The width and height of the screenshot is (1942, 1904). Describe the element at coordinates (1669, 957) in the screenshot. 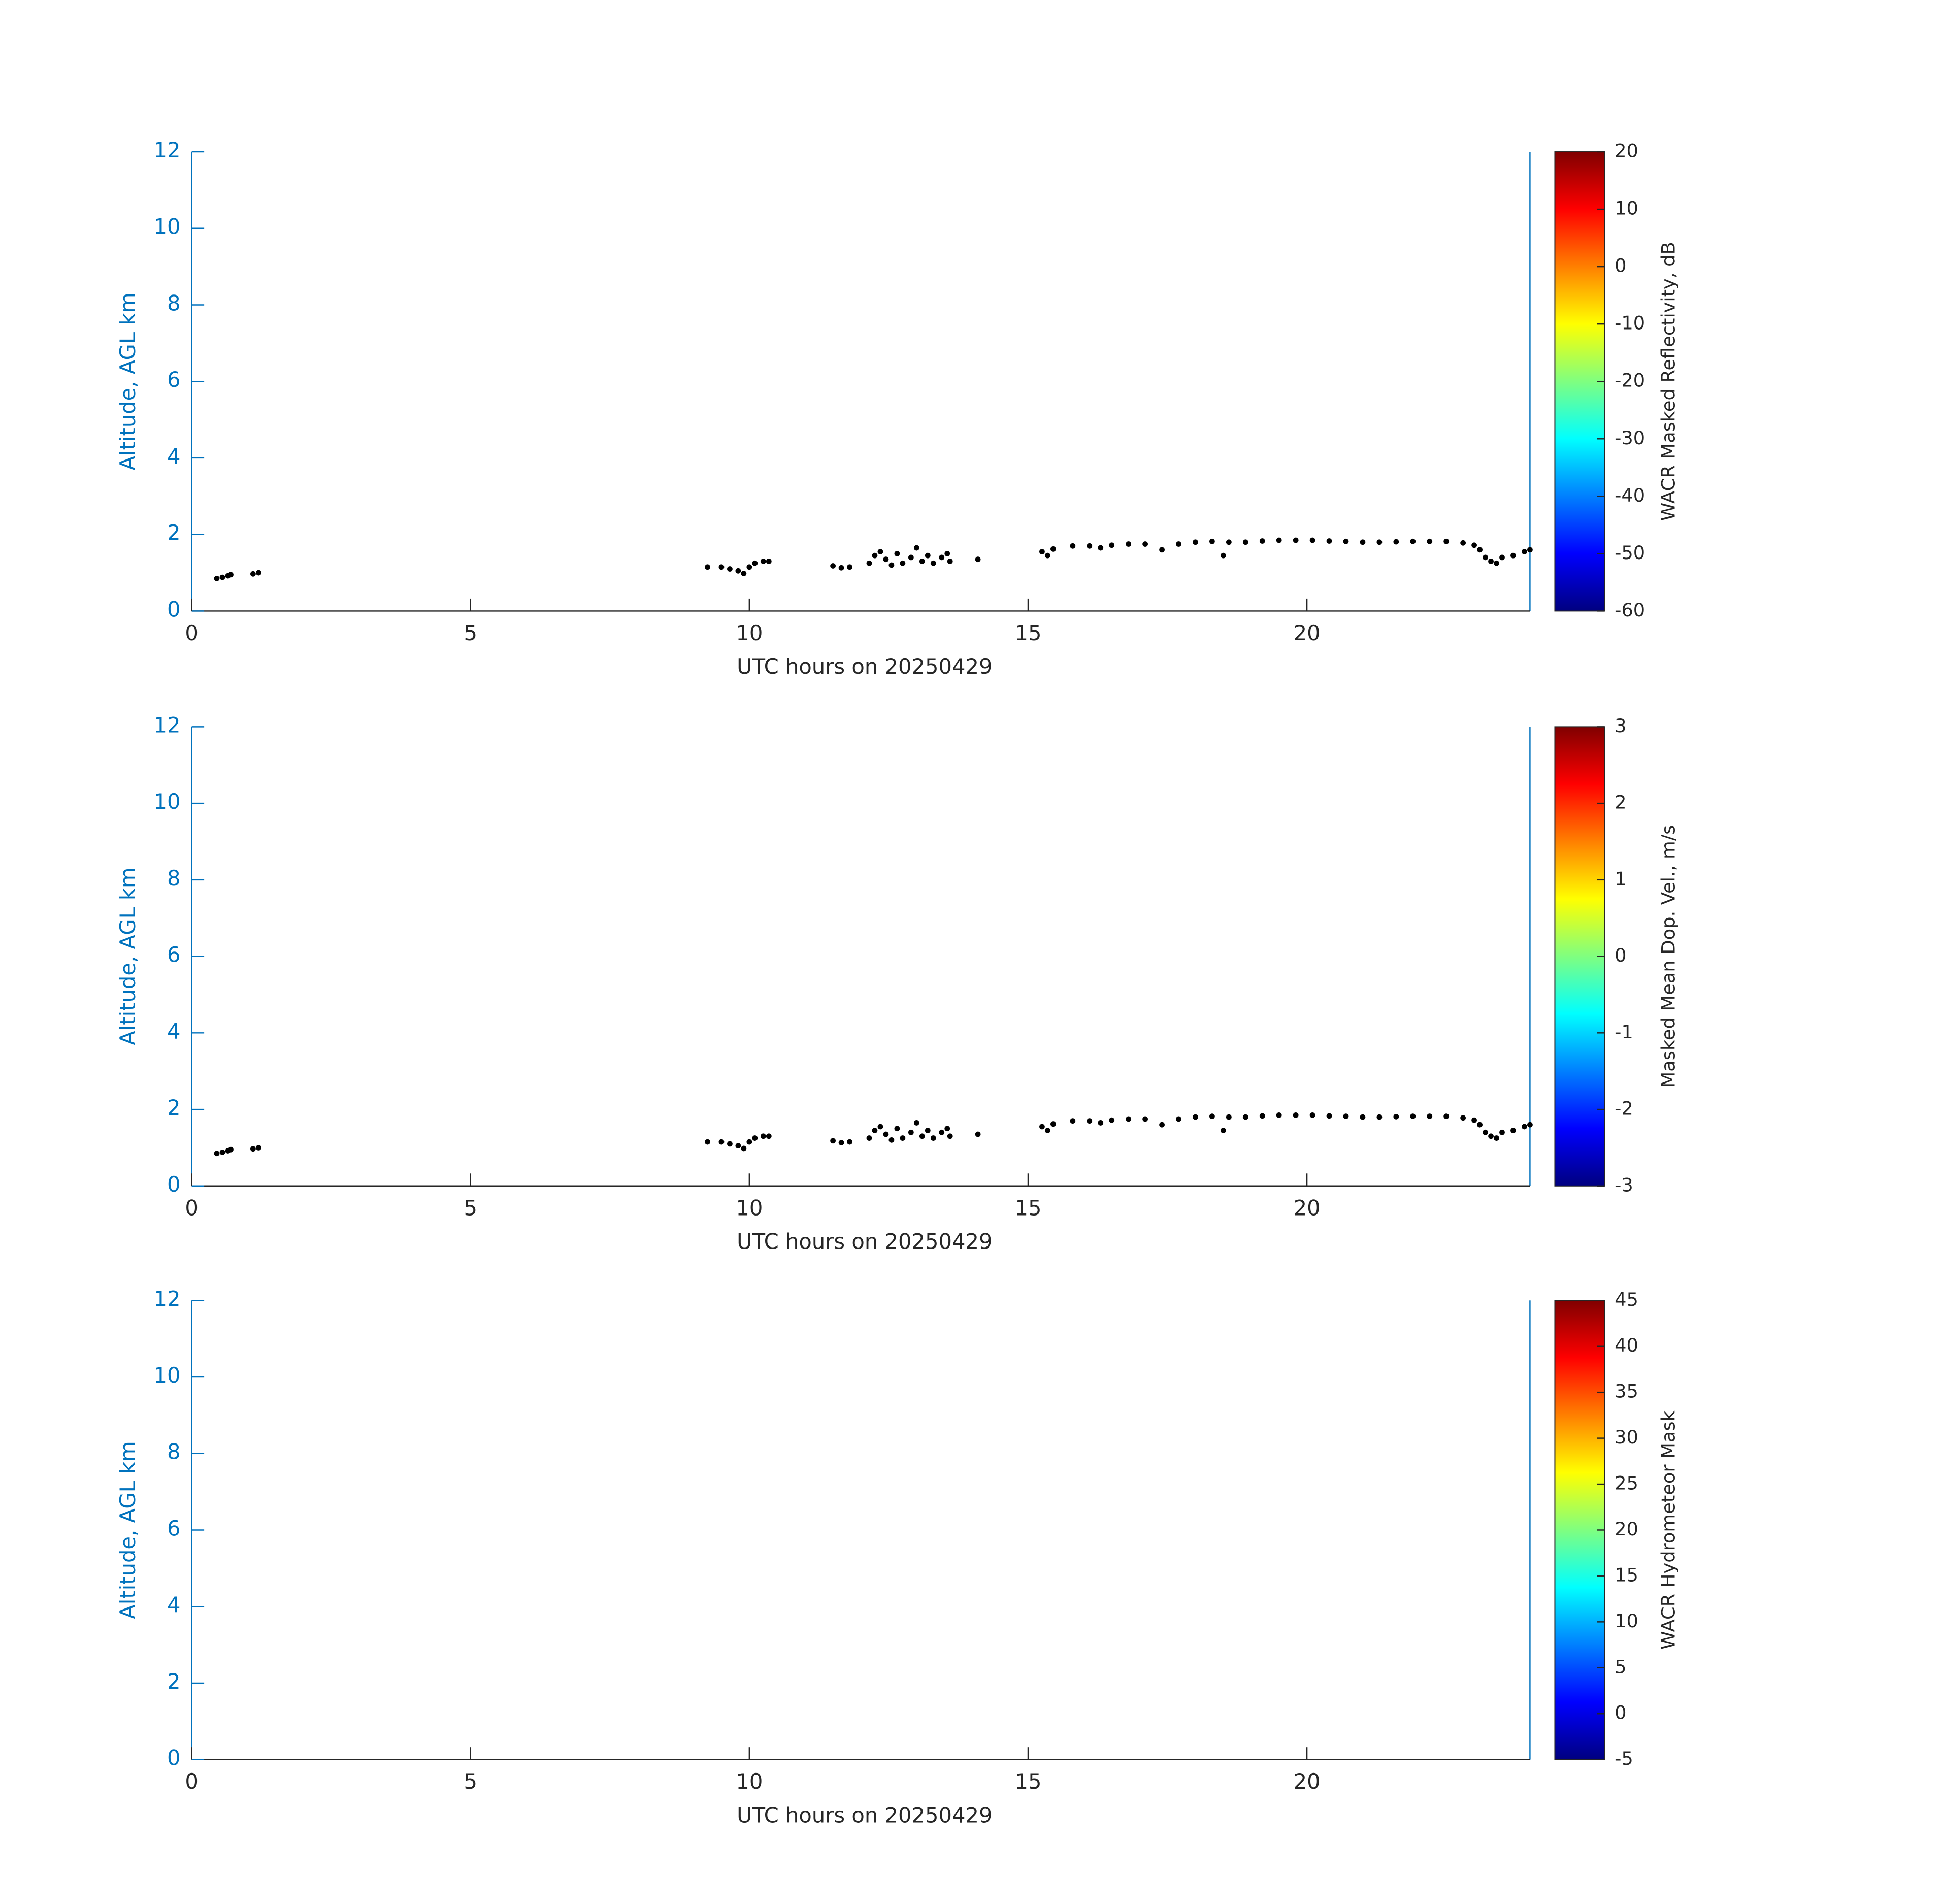

I see `colorbar-label: Masked Mean Dop. Vel., m/s` at that location.